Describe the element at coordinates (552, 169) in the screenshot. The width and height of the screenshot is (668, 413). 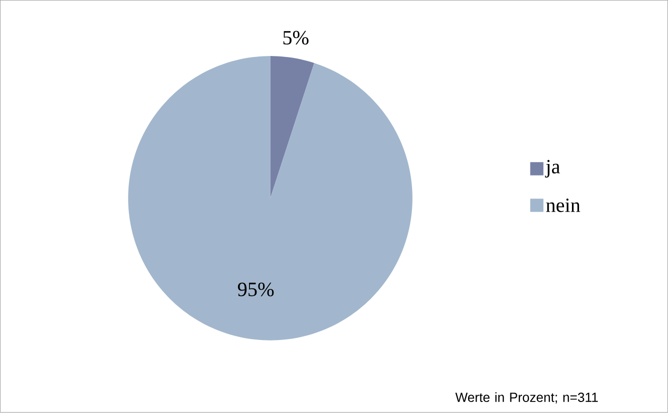
I see `legend-label: ja` at that location.